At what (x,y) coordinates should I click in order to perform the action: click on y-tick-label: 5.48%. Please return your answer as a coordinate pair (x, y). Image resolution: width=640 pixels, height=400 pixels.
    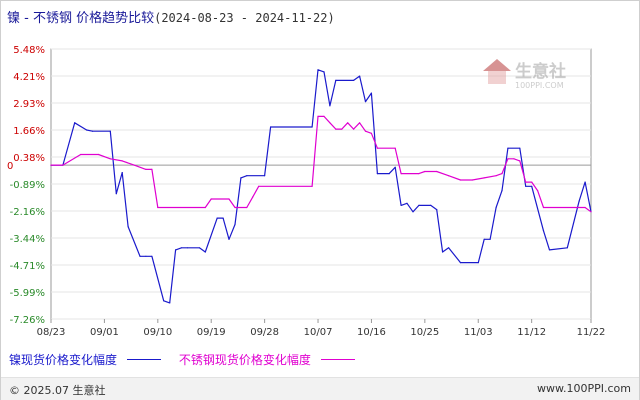
    Looking at the image, I should click on (29, 50).